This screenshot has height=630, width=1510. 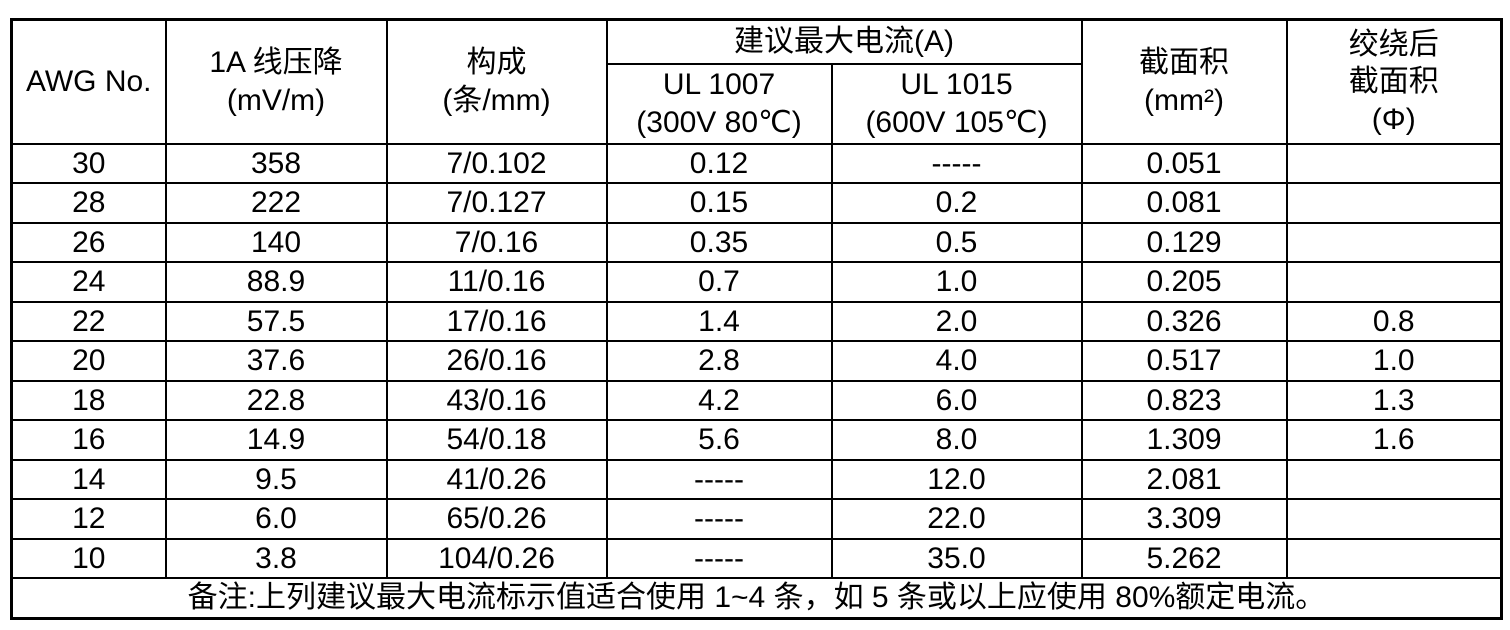 What do you see at coordinates (496, 361) in the screenshot?
I see `cell-composition: 26/0.16` at bounding box center [496, 361].